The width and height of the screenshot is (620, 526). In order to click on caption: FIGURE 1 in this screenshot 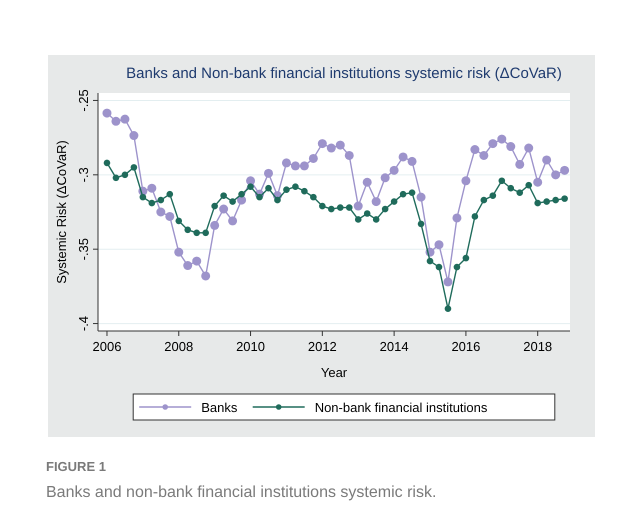, I will do `click(76, 466)`.